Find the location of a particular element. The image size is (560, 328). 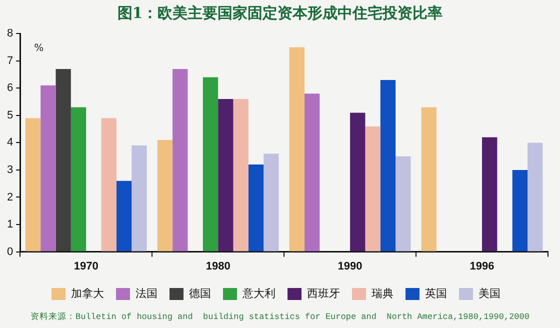

legend-label: 法国 is located at coordinates (147, 293).